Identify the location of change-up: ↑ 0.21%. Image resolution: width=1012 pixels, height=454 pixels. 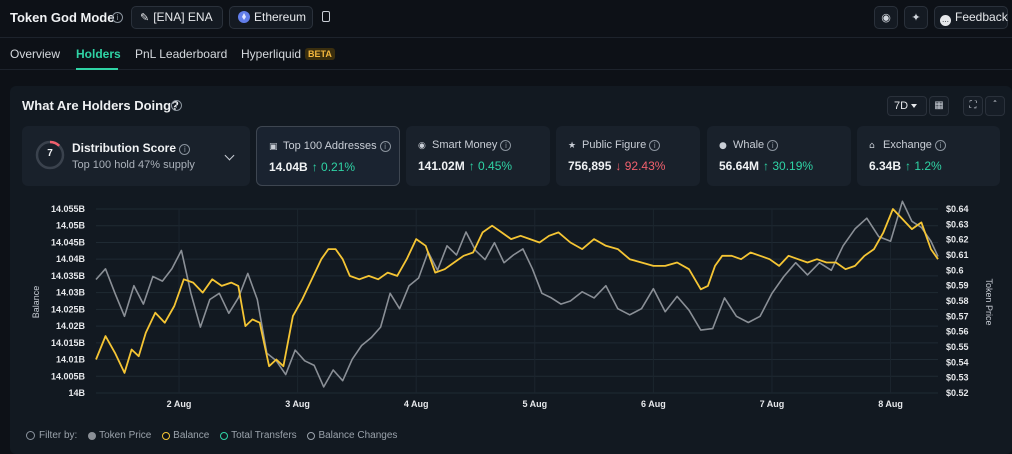
(333, 167).